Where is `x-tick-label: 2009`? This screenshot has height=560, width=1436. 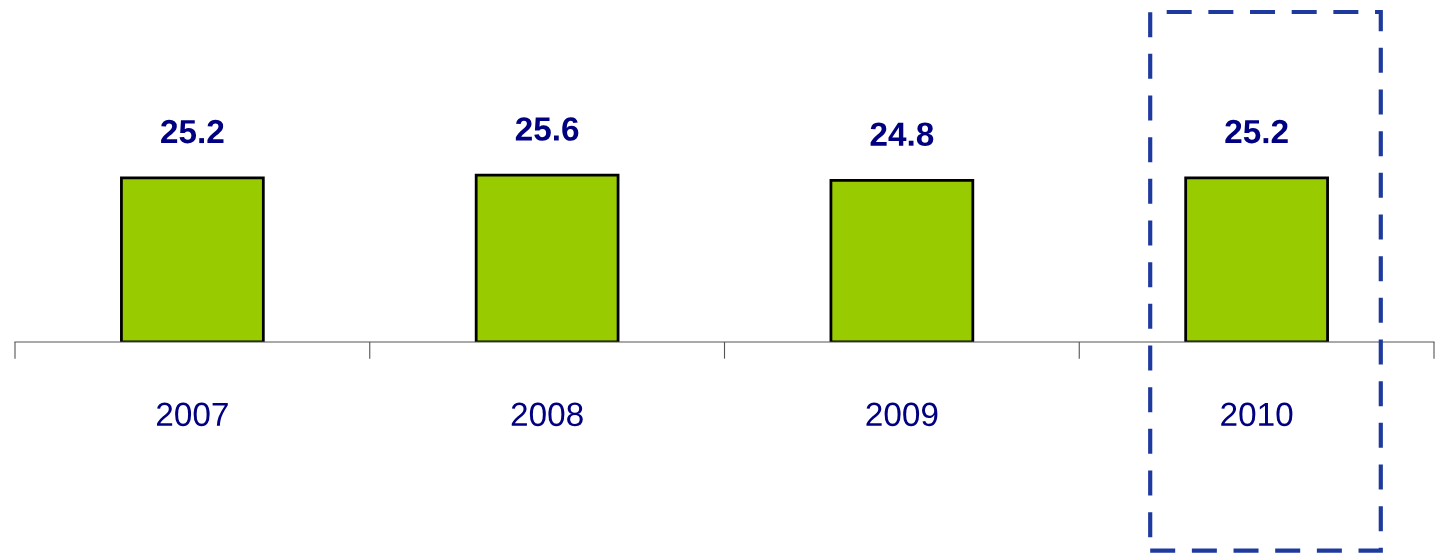 x-tick-label: 2009 is located at coordinates (902, 414).